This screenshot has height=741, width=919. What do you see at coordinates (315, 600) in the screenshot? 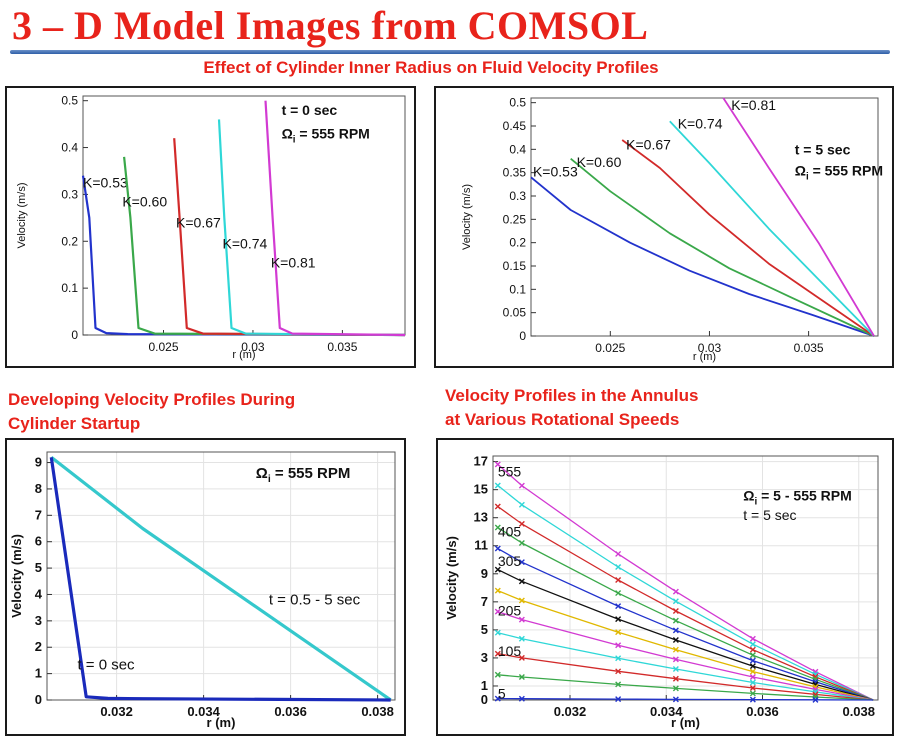
I see `annotation: t = 0.5 - 5 sec` at bounding box center [315, 600].